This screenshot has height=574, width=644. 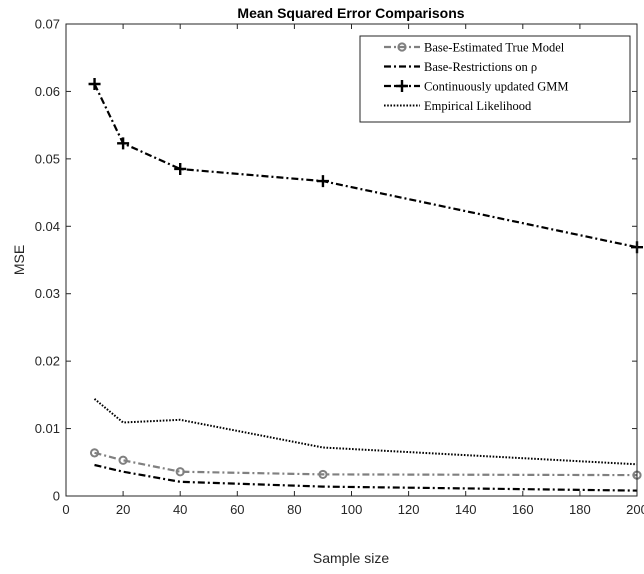 I want to click on legend-item: Base-Restrictions on ρ, so click(x=460, y=67).